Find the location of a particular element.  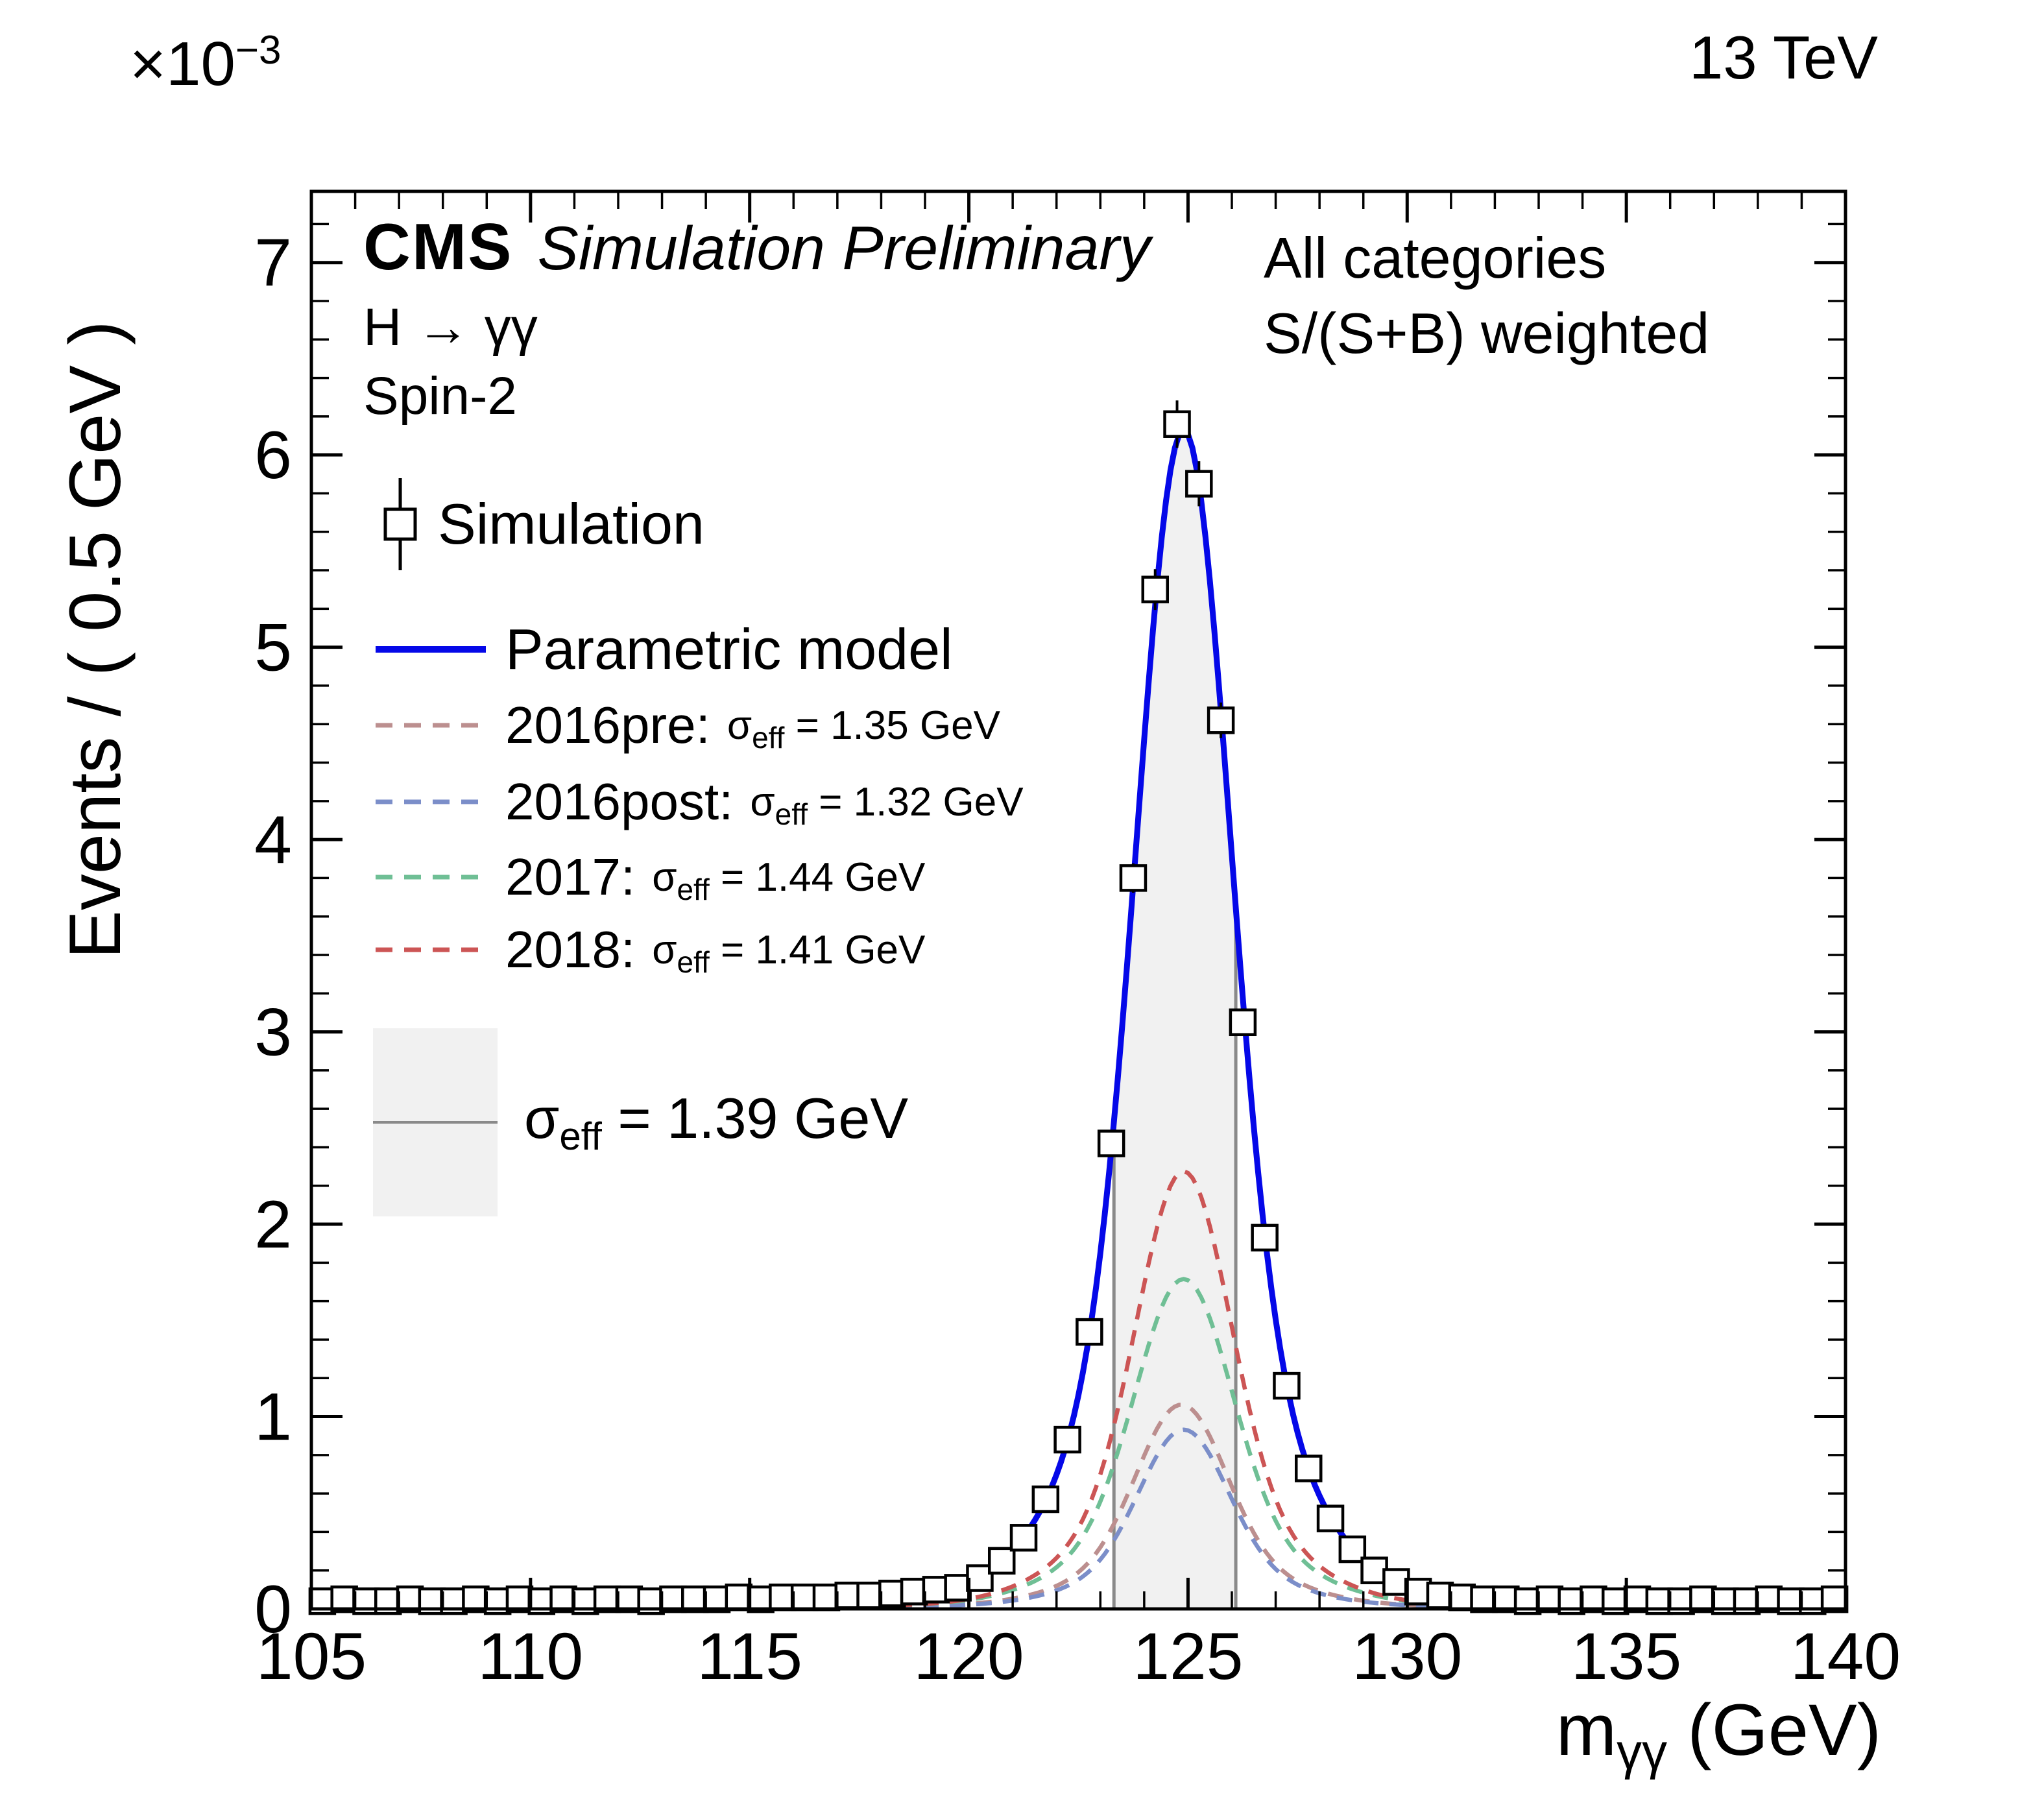

cms-logo-text: CMS is located at coordinates (438, 247).